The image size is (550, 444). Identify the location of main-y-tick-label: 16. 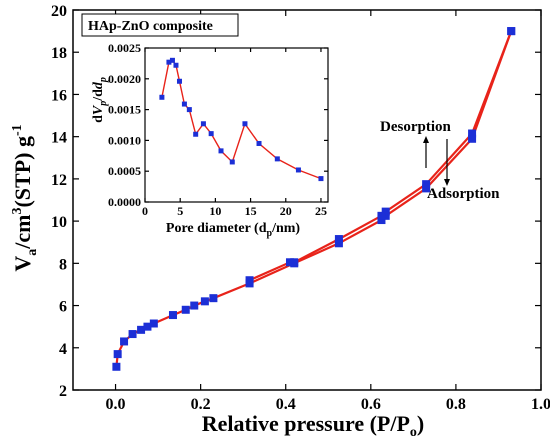
(59, 95).